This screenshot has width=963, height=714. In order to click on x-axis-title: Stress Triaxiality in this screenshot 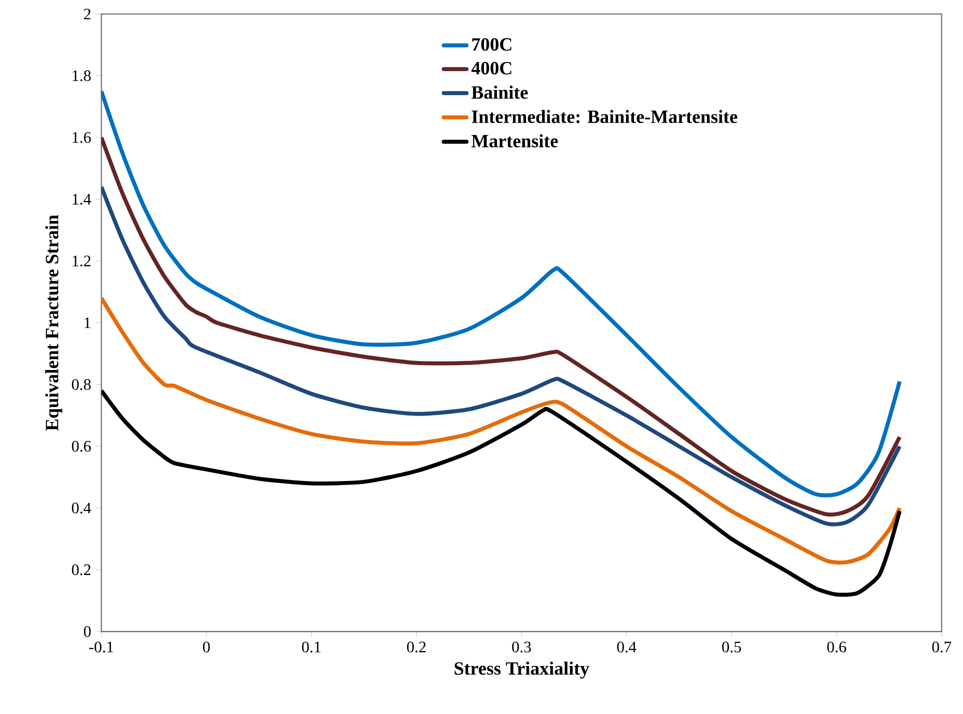, I will do `click(522, 669)`.